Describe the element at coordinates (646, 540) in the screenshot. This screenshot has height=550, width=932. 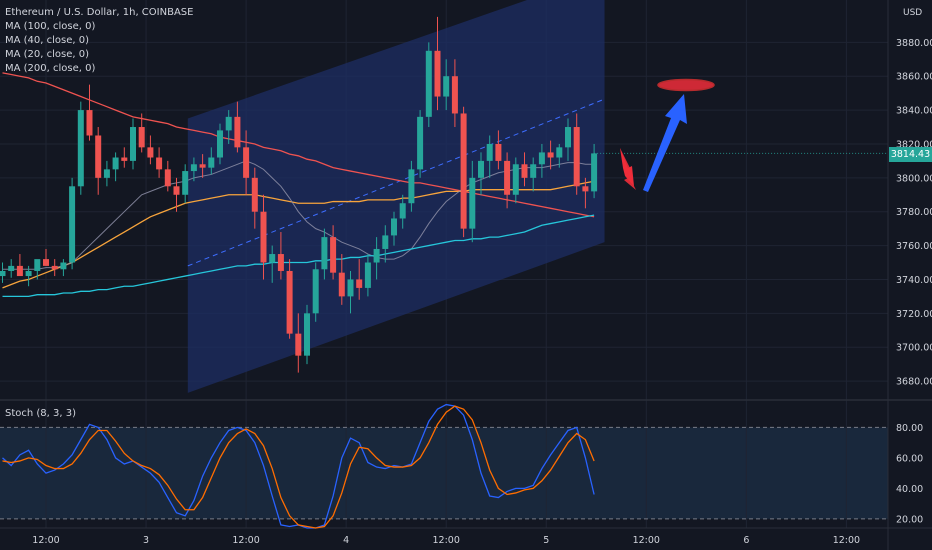
I see `time-tick-label: 12:00` at that location.